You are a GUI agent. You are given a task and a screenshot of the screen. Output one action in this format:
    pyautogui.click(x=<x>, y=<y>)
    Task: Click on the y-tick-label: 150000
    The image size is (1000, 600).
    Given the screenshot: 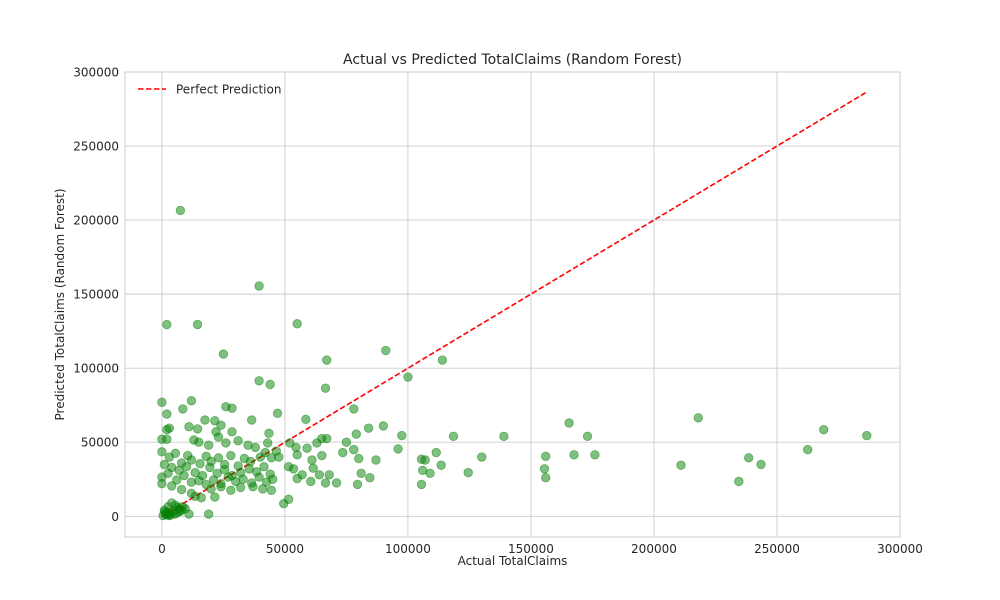 What is the action you would take?
    pyautogui.click(x=96, y=295)
    